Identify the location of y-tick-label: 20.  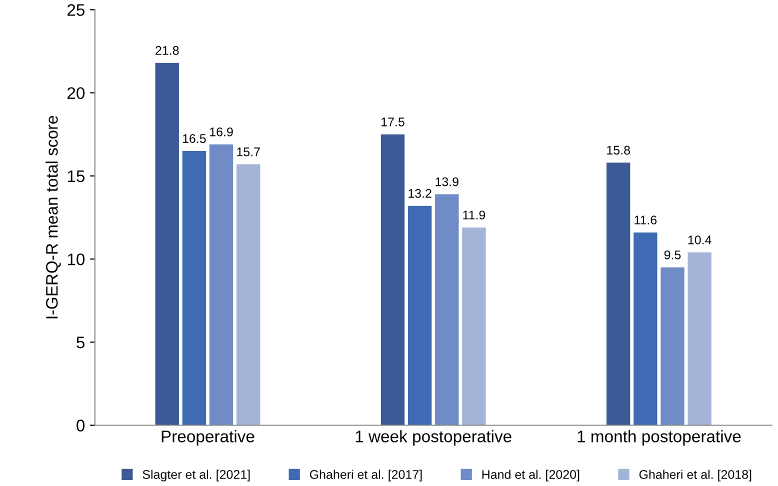
(76, 93).